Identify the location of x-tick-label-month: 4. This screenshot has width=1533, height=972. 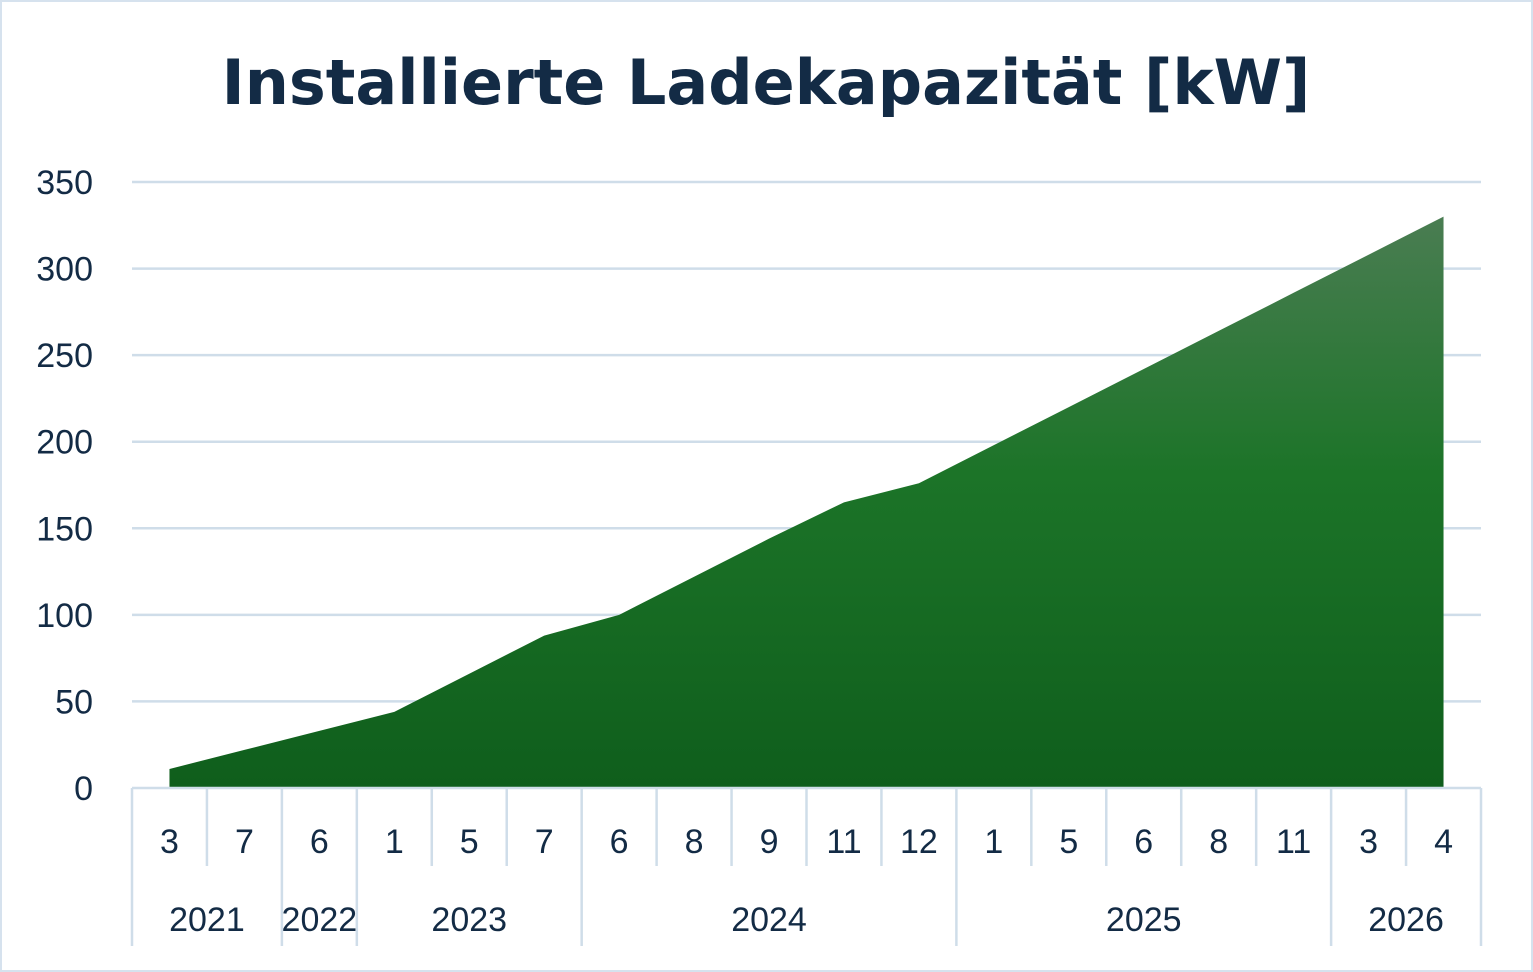
(1443, 842).